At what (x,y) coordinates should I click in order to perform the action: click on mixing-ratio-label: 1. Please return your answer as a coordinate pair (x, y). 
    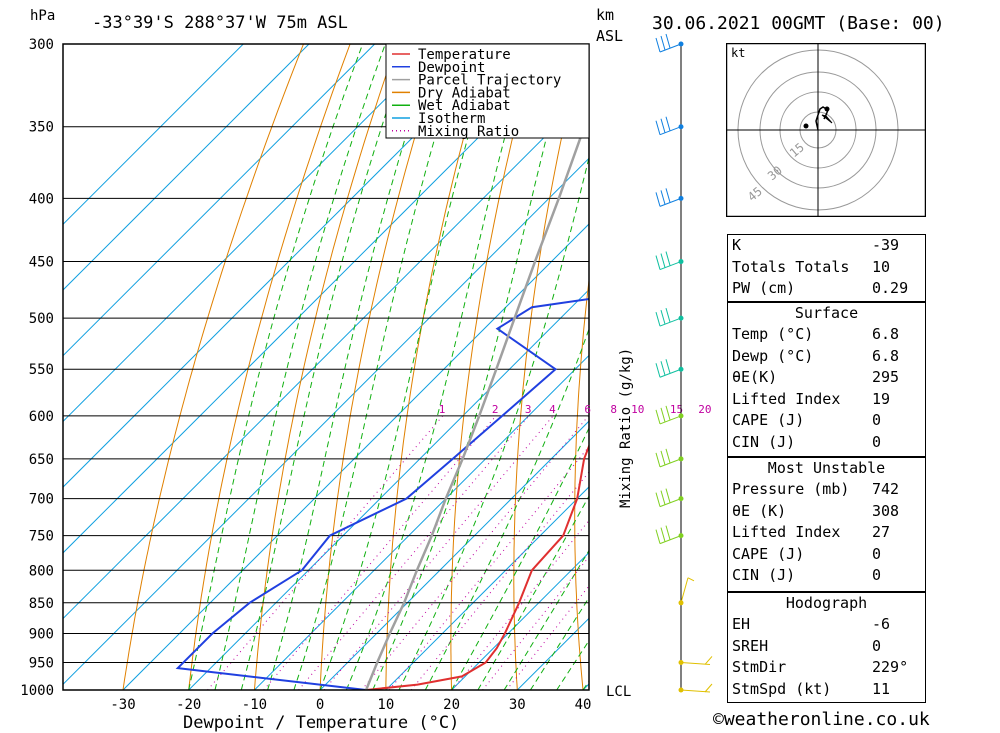
    Looking at the image, I should click on (442, 409).